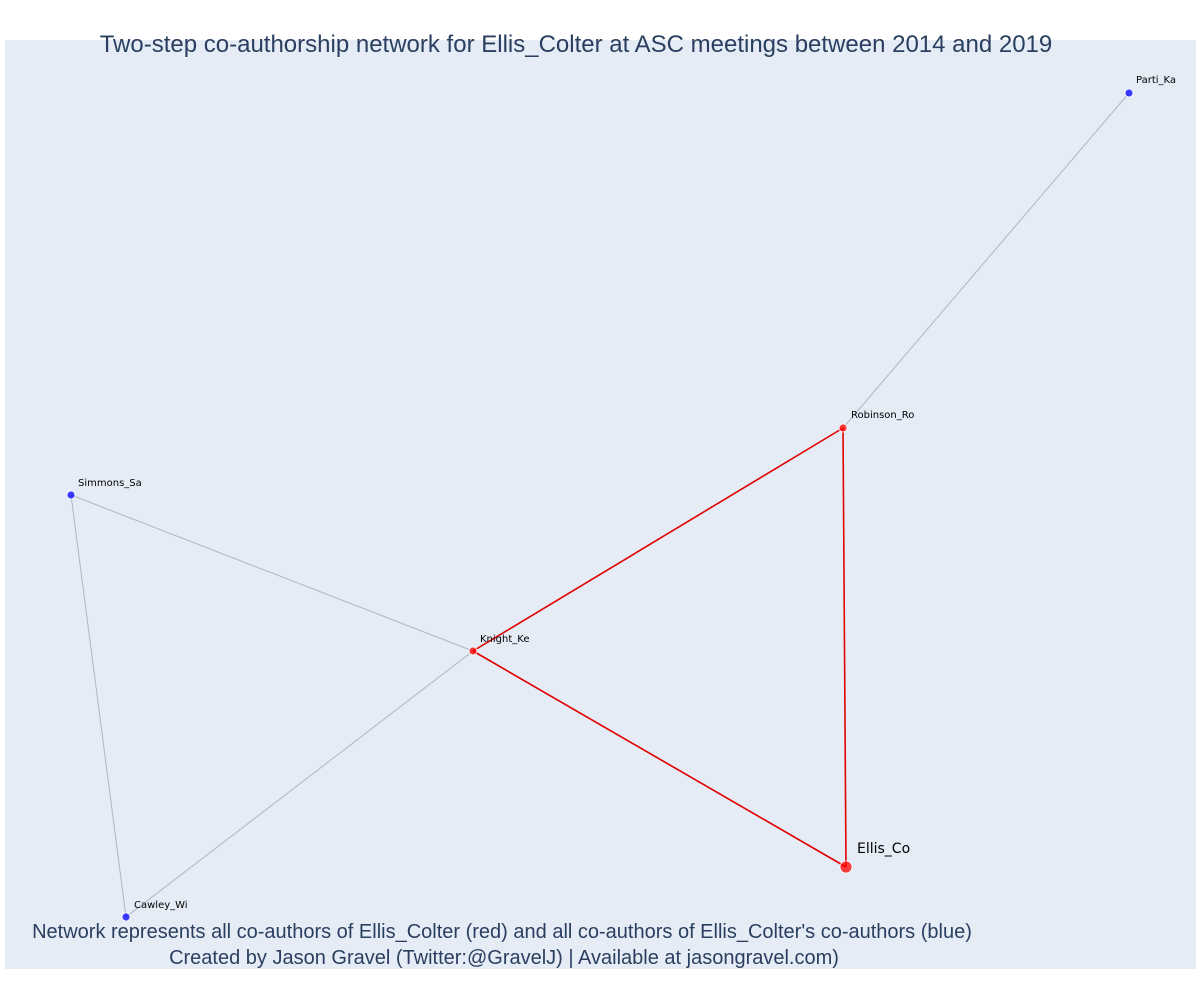 The image size is (1200, 1000). What do you see at coordinates (71, 495) in the screenshot?
I see `node-simmons` at bounding box center [71, 495].